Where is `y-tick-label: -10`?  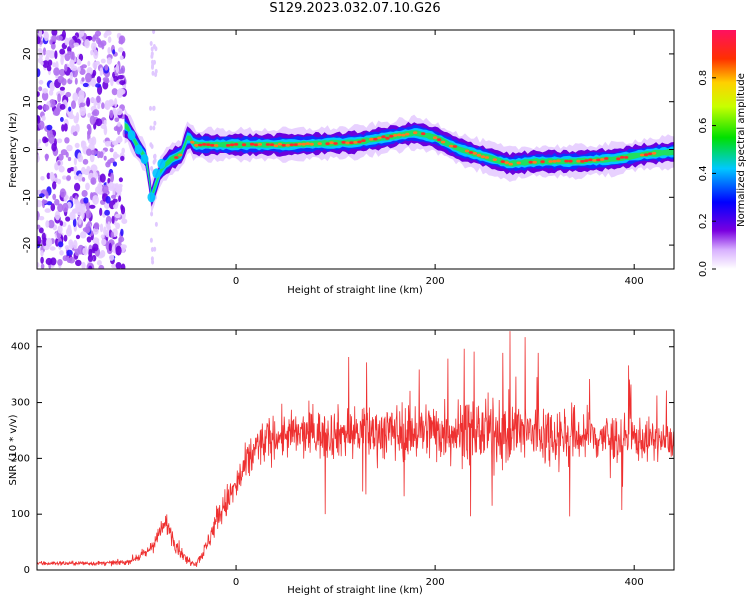
y-tick-label: -10 is located at coordinates (27, 197).